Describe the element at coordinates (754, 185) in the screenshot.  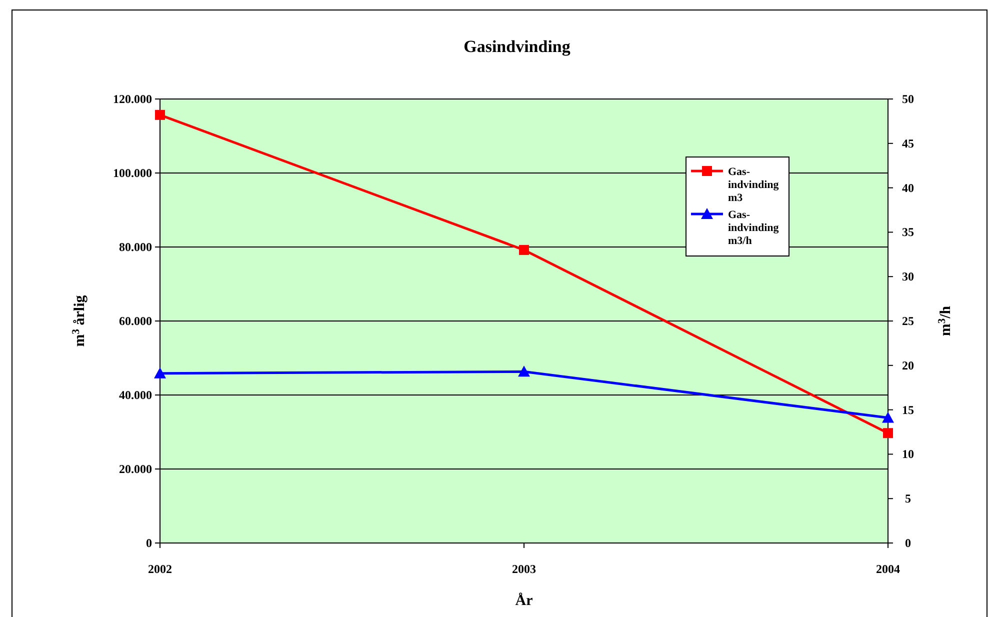
I see `legend-label: Gas-indvinding m3` at that location.